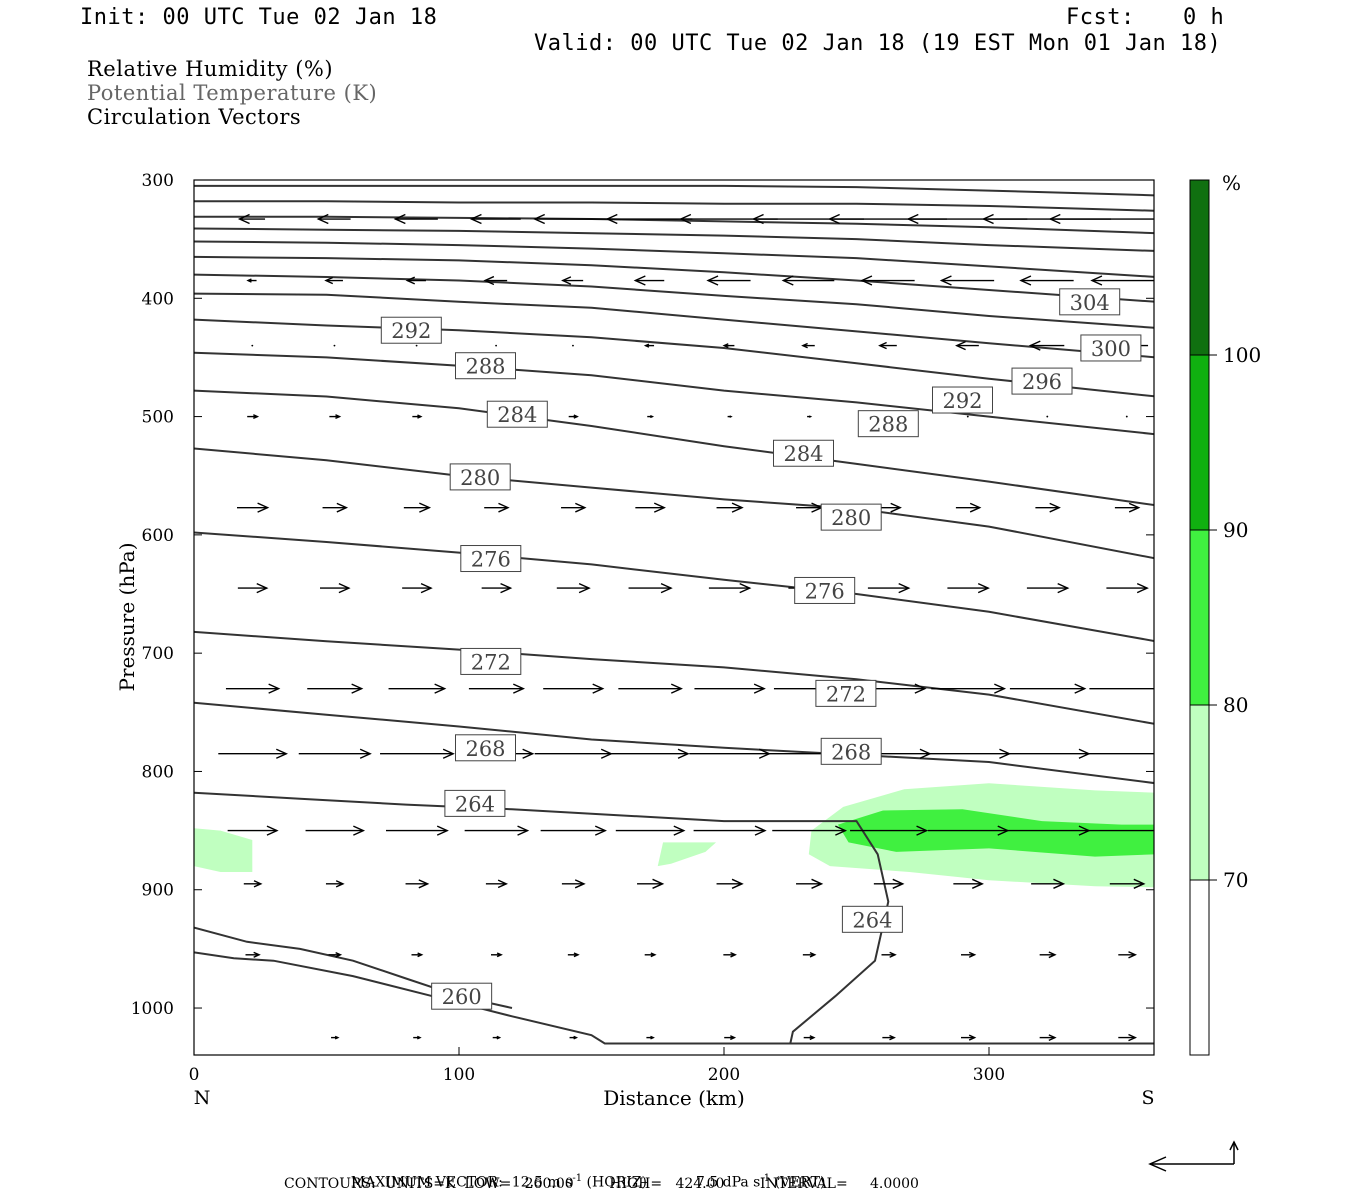  I want to click on max-vector-horiz-exp: -1, so click(577, 1178).